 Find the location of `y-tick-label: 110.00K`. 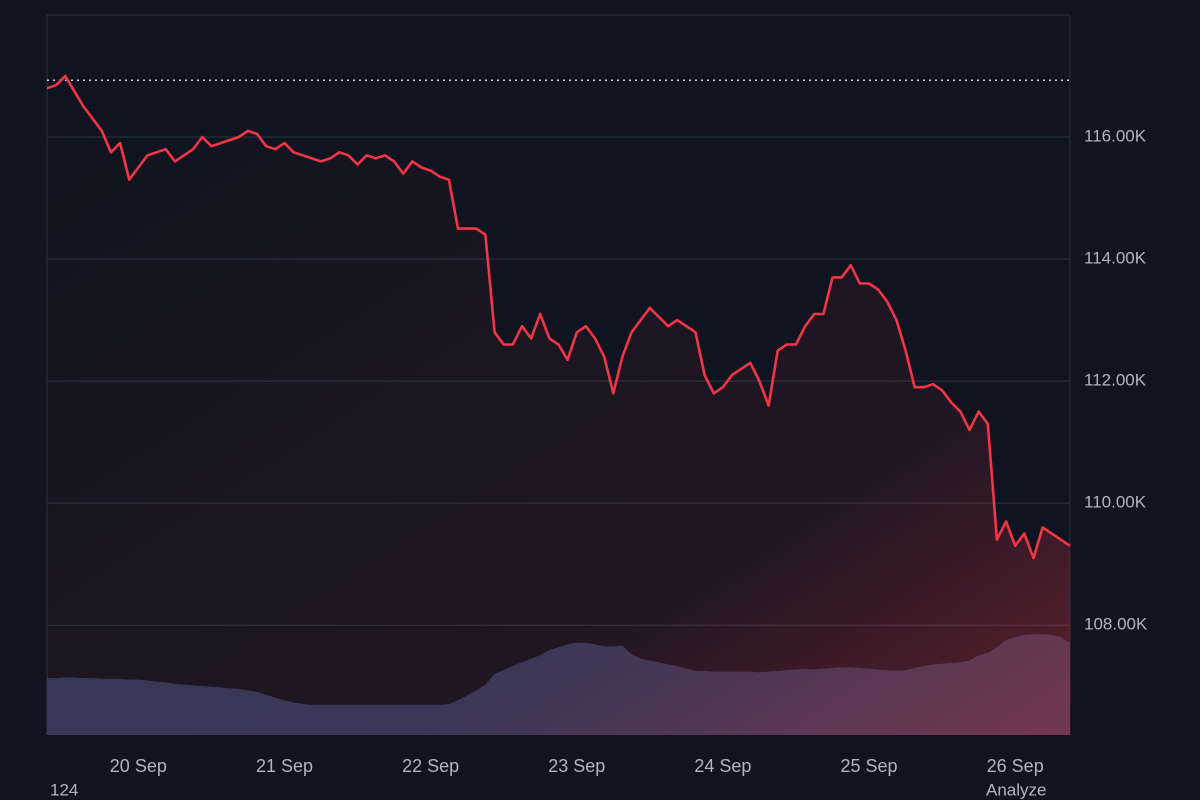

y-tick-label: 110.00K is located at coordinates (1115, 502).